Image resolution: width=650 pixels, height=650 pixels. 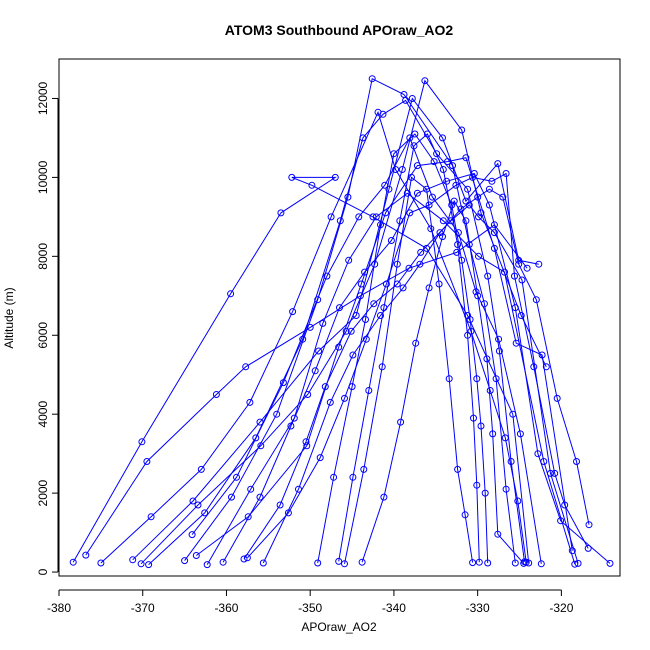 What do you see at coordinates (478, 608) in the screenshot?
I see `x-tick-label: -330` at bounding box center [478, 608].